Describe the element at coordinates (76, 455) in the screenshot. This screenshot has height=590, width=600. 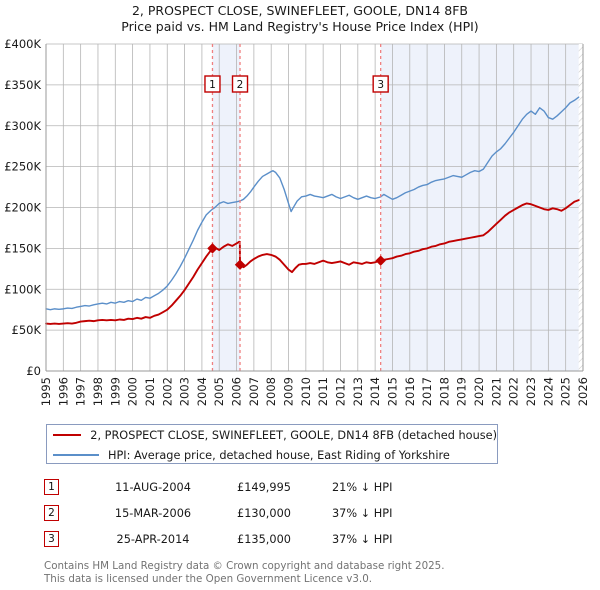
I see `legend-swatch-hpi` at that location.